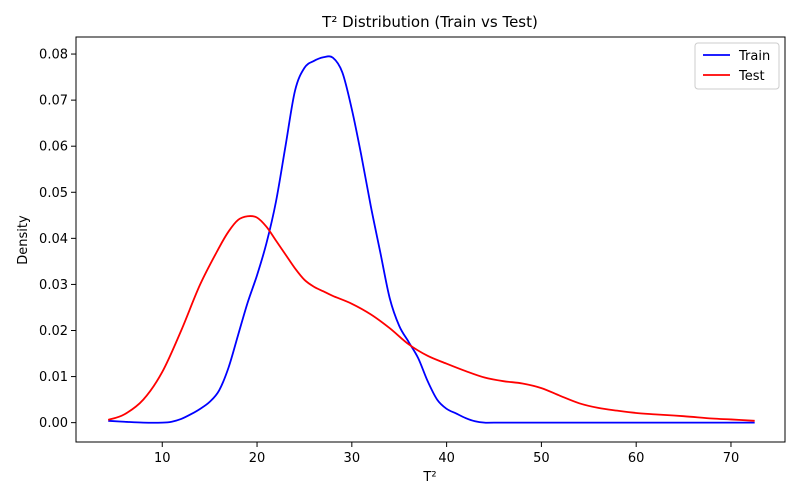  Describe the element at coordinates (23, 240) in the screenshot. I see `y-axis-label: Density` at that location.